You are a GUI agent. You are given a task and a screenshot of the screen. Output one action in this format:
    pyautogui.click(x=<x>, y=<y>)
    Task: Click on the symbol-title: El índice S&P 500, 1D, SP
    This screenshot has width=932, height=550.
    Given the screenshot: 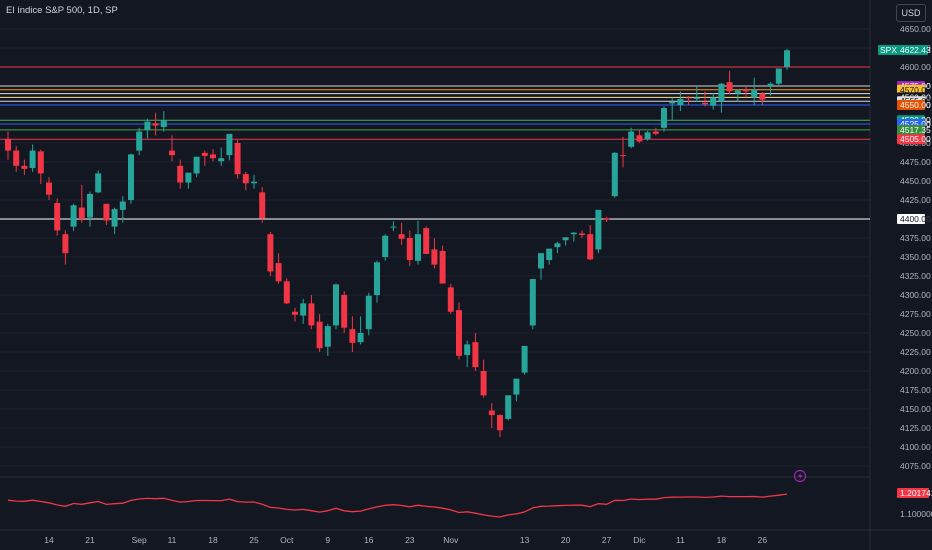 What is the action you would take?
    pyautogui.click(x=62, y=10)
    